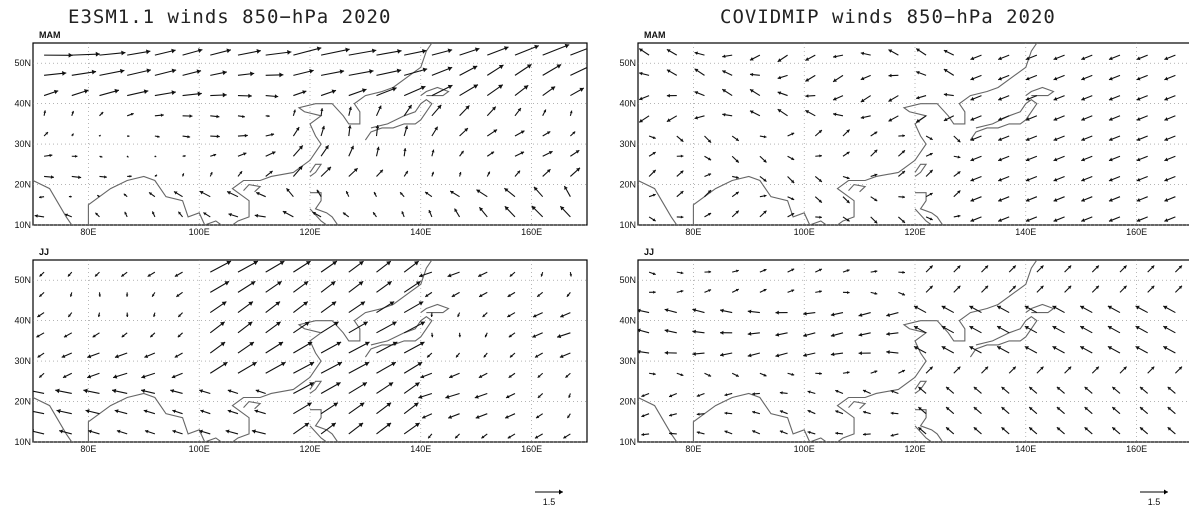 The height and width of the screenshot is (513, 1189). I want to click on lat-tick-label: 40N, so click(22, 104).